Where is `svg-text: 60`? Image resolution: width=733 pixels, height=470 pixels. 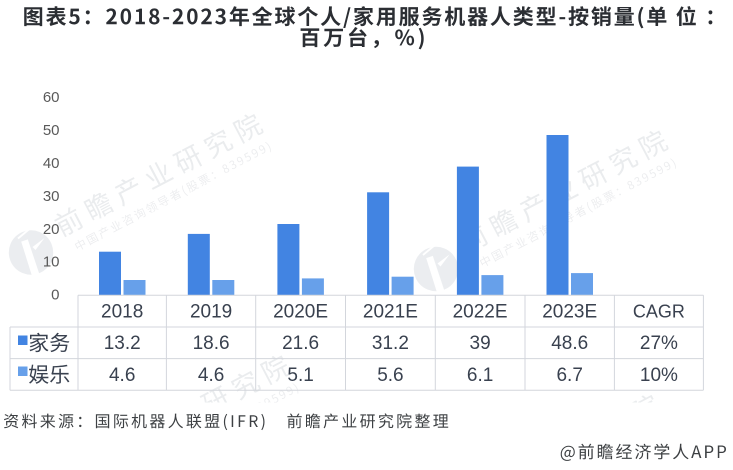
svg-text: 60 is located at coordinates (51, 97).